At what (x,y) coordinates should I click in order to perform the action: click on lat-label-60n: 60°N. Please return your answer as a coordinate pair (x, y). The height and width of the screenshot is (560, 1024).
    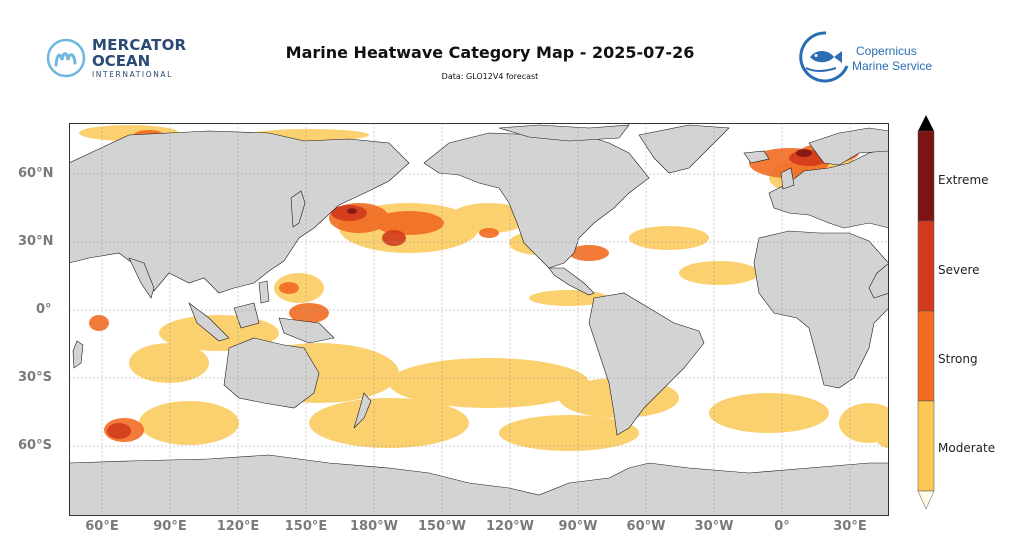
    Looking at the image, I should click on (36, 173).